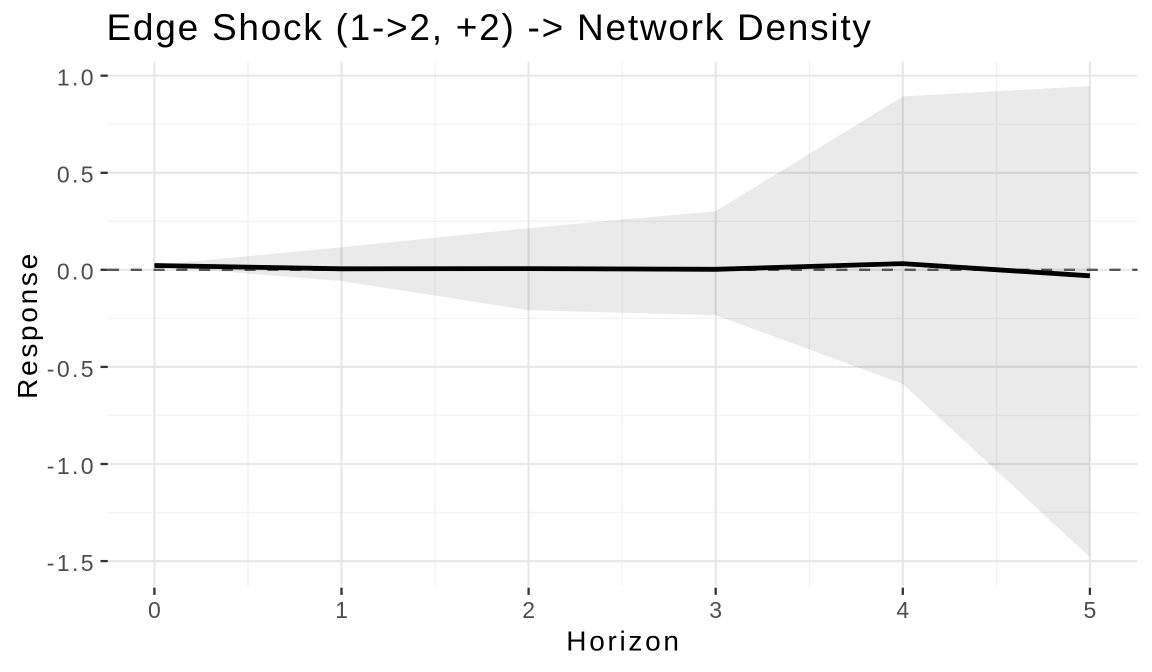 The width and height of the screenshot is (1152, 672). What do you see at coordinates (76, 175) in the screenshot?
I see `svg-text: 0.5` at bounding box center [76, 175].